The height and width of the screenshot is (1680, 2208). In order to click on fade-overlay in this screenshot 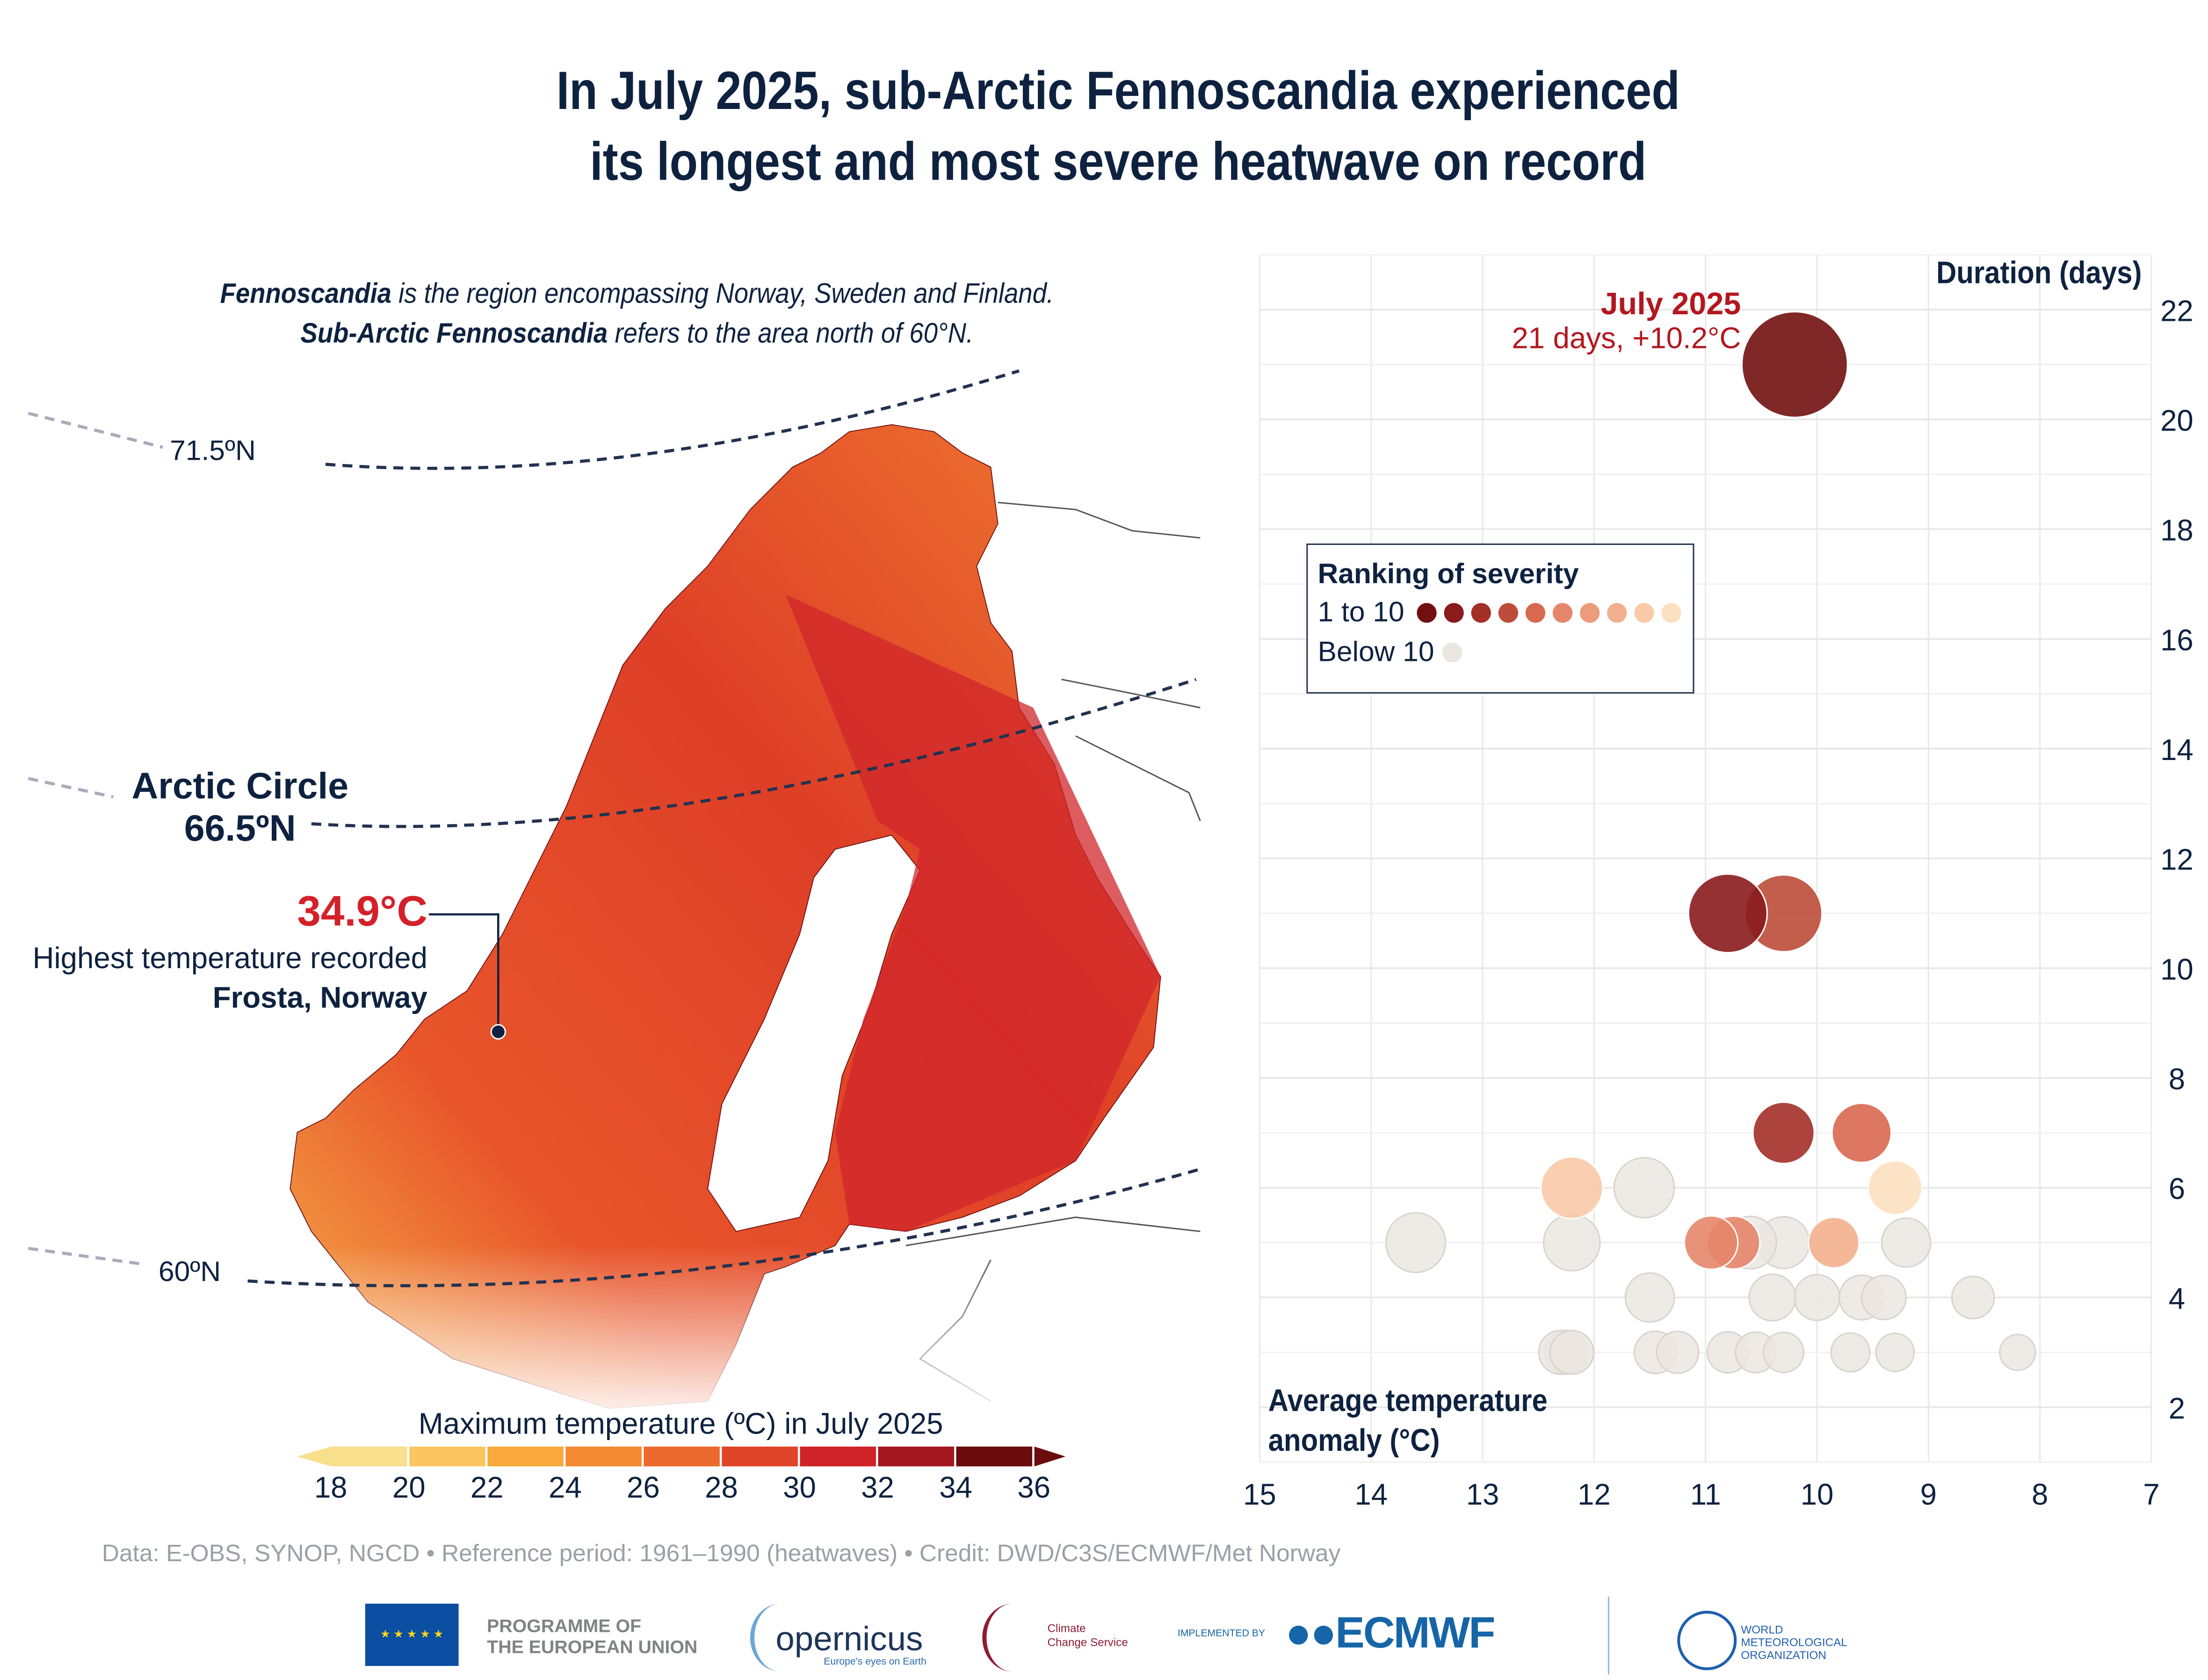, I will do `click(679, 1338)`.